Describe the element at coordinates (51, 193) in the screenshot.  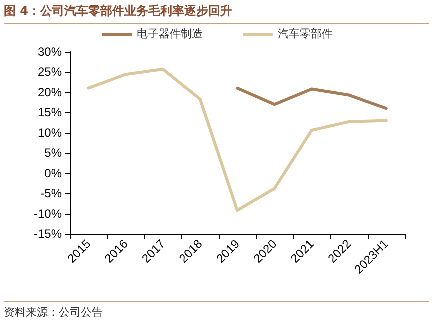
I see `y-tick-label: -5%` at that location.